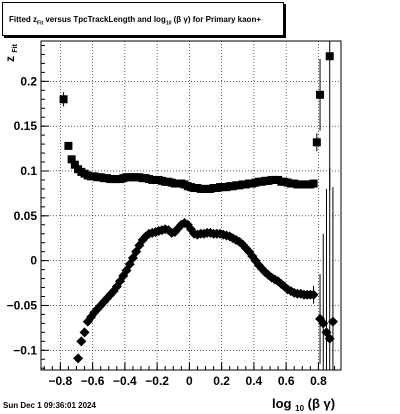 The width and height of the screenshot is (400, 414). I want to click on y-axis-label-main: z, so click(10, 59).